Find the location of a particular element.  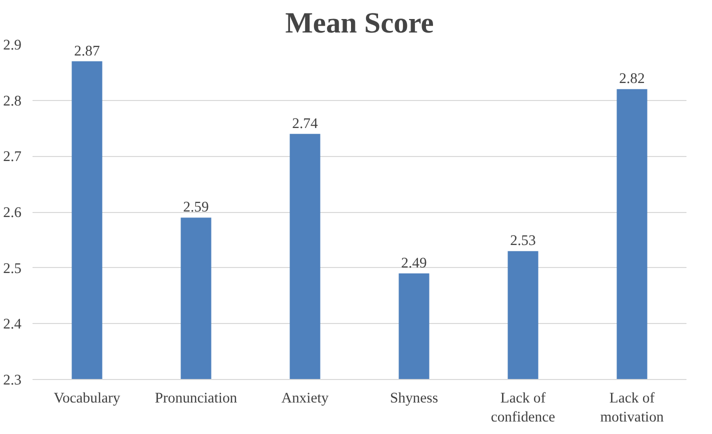

data-label: 2.87 is located at coordinates (87, 51).